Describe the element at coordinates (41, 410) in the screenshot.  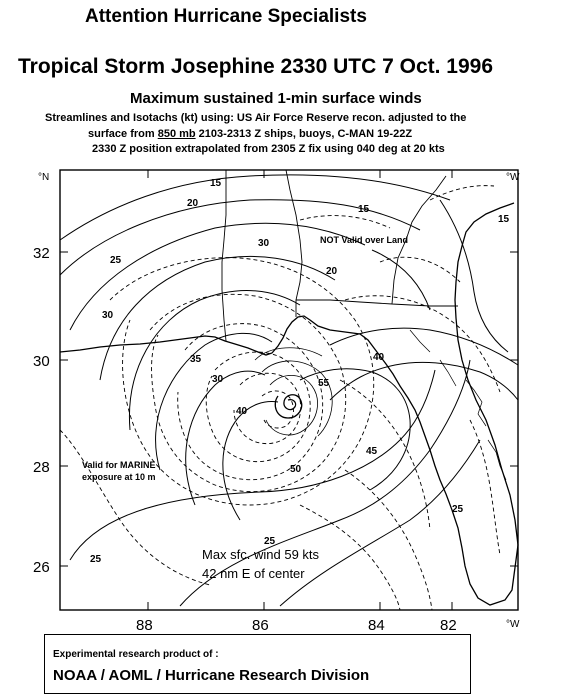
I see `latitude-labels: 32 30 28 26` at that location.